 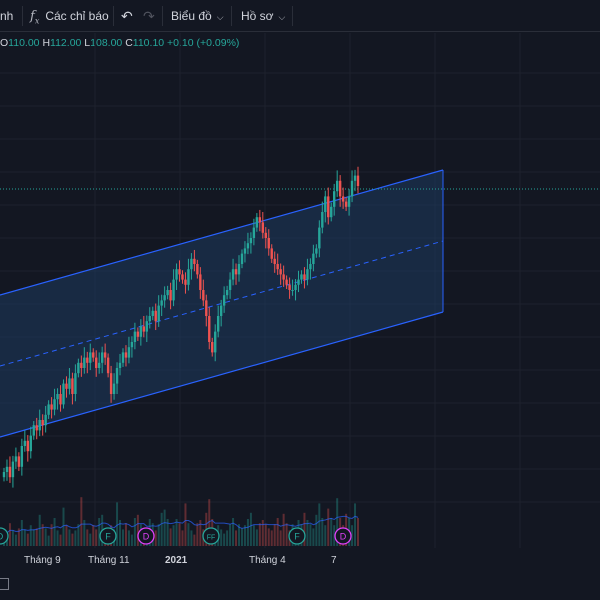 I want to click on chart-type-dropdown: Biểu đồ ⌵, so click(x=197, y=16).